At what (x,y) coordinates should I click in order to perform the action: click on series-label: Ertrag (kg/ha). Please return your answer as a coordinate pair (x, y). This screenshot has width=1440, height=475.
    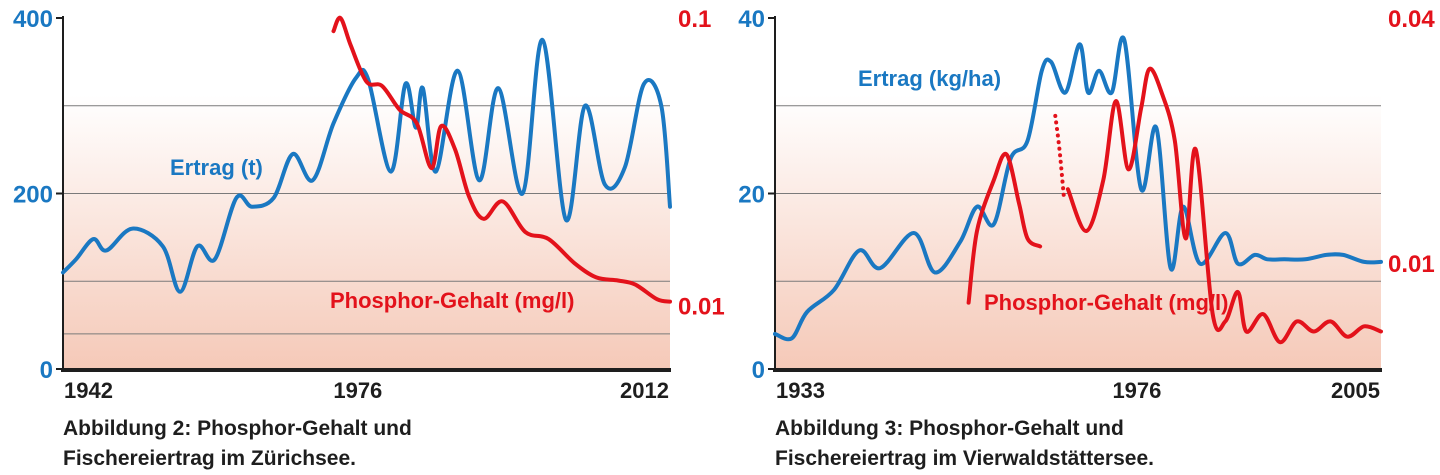
    Looking at the image, I should click on (929, 78).